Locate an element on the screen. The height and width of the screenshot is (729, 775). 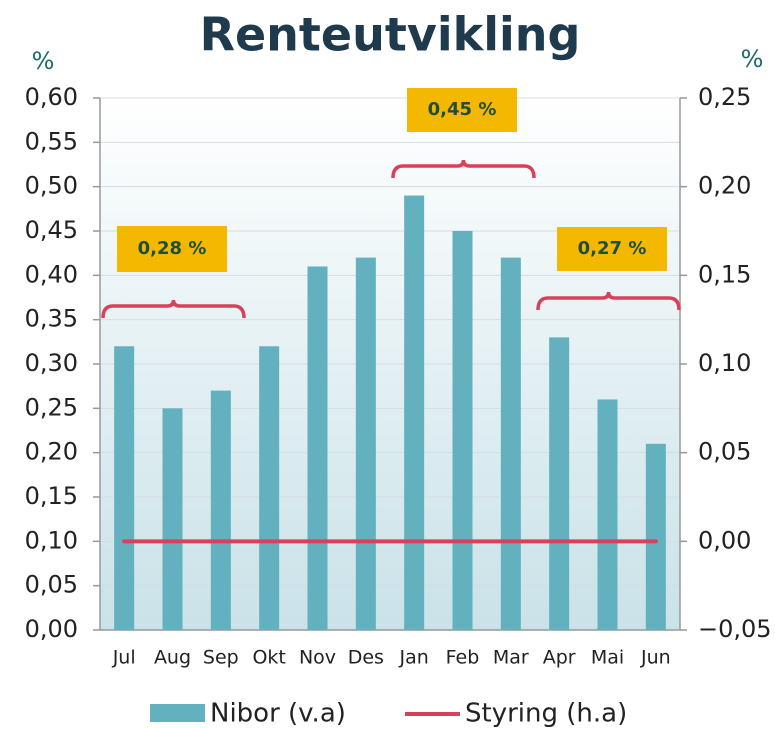
x-tick-label: Des is located at coordinates (366, 658).